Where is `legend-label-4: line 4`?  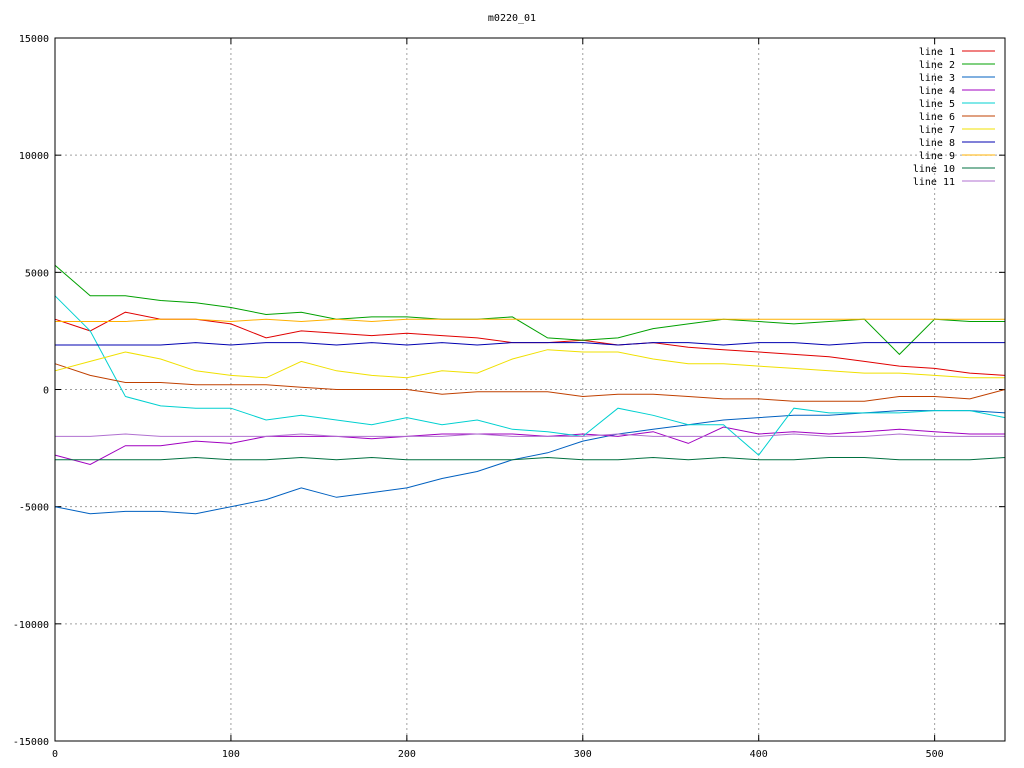 legend-label-4: line 4 is located at coordinates (937, 91).